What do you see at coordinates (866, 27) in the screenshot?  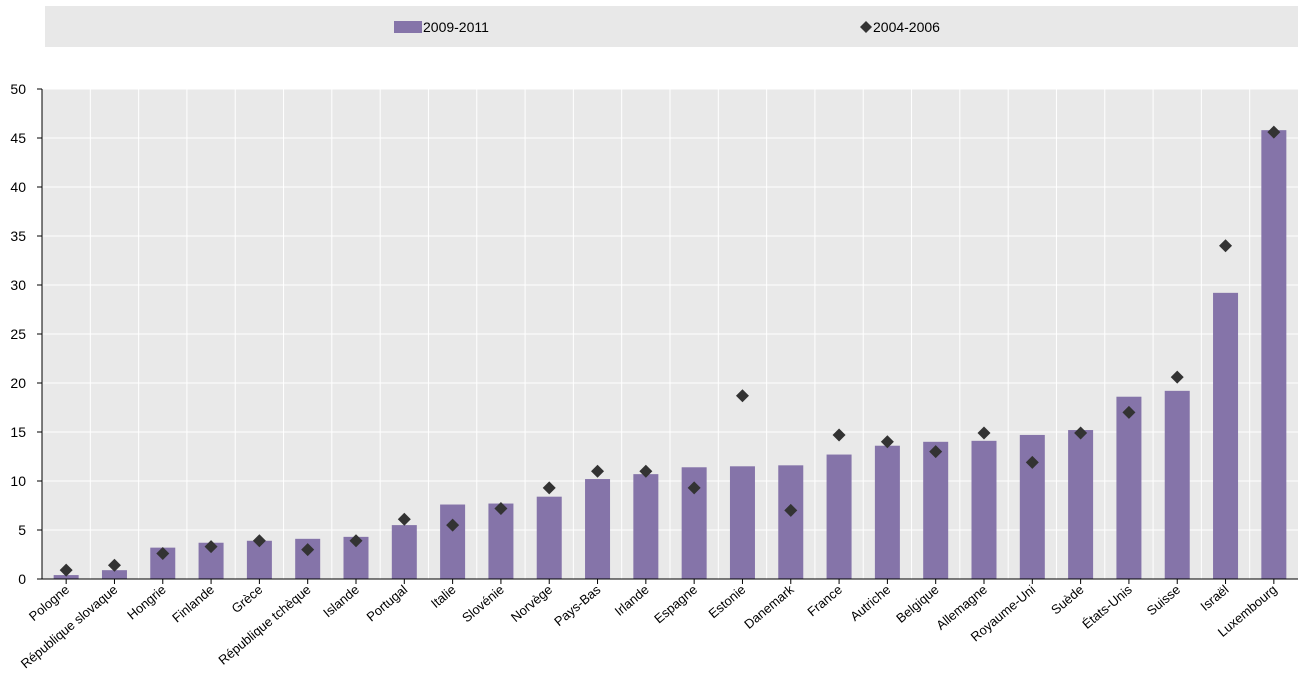 I see `legend-swatch-marker` at bounding box center [866, 27].